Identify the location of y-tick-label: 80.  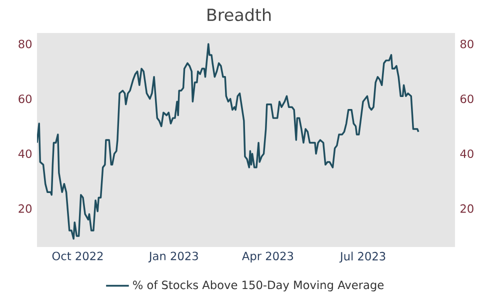
(25, 44).